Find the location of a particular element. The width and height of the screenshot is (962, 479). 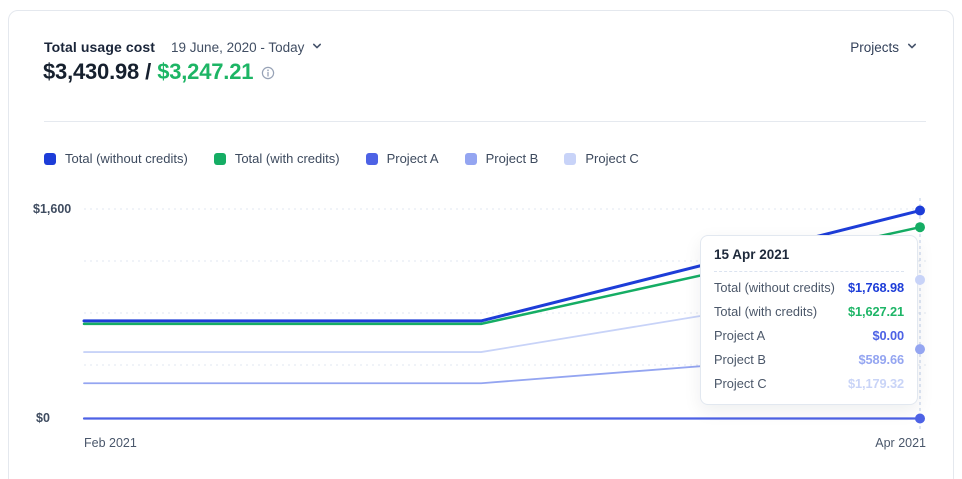

date-range-dropdown: 19 June, 2020 - Today is located at coordinates (247, 47).